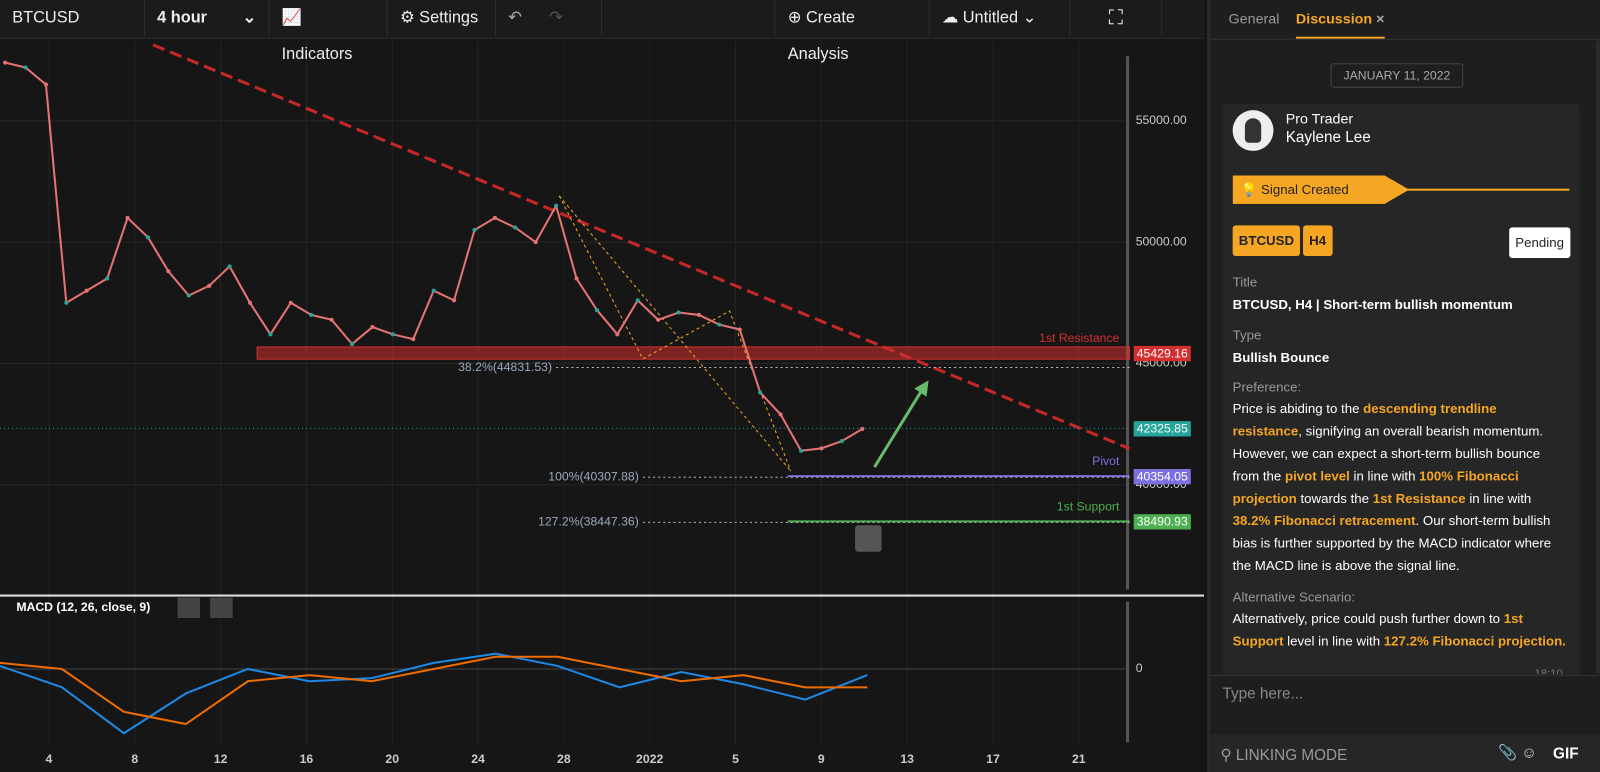 The image size is (1600, 772). I want to click on x-tick-label: 21, so click(1079, 759).